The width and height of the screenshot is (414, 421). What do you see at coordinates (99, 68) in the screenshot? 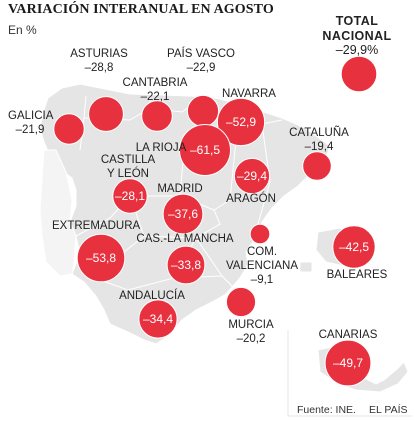
I see `region-value: –28,8` at bounding box center [99, 68].